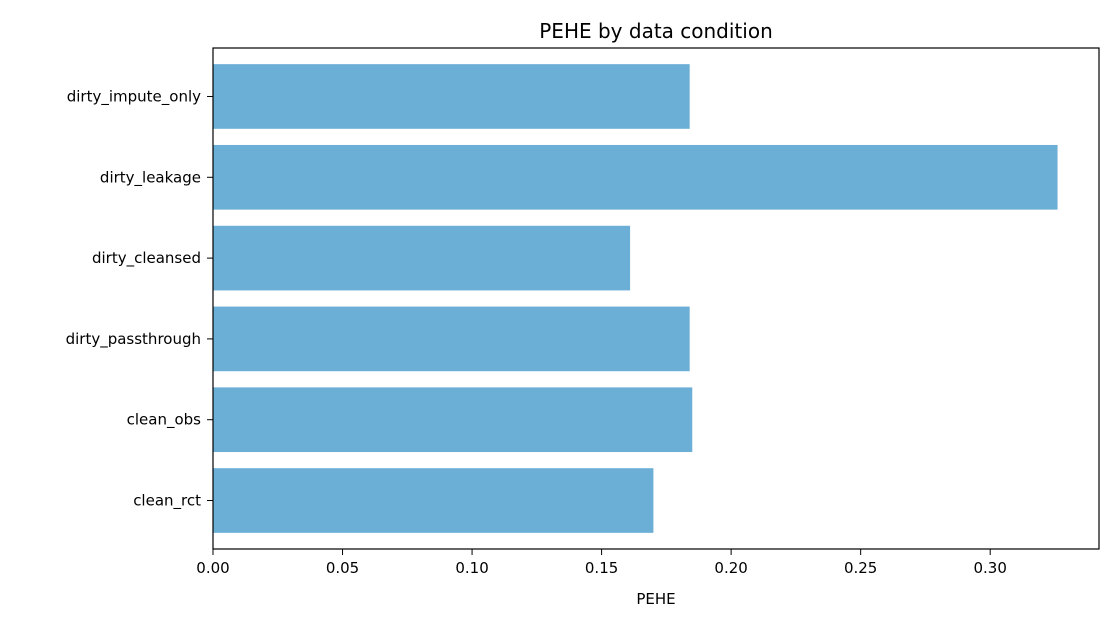  Describe the element at coordinates (451, 339) in the screenshot. I see `bar-dirty-passthrough` at that location.